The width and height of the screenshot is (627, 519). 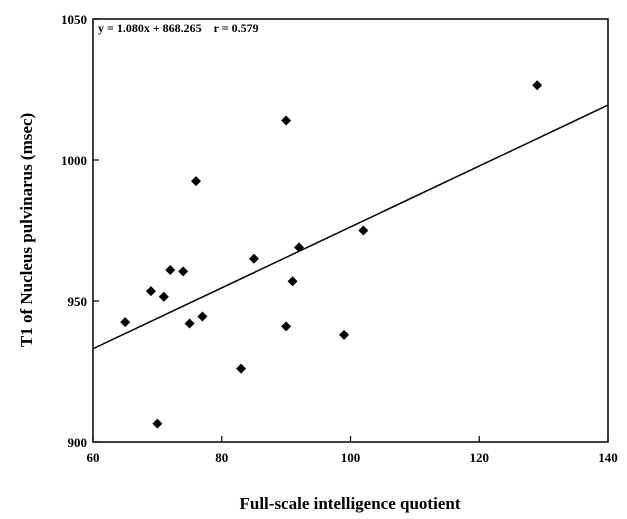 What do you see at coordinates (78, 442) in the screenshot?
I see `y-tick-label-0: 900` at bounding box center [78, 442].